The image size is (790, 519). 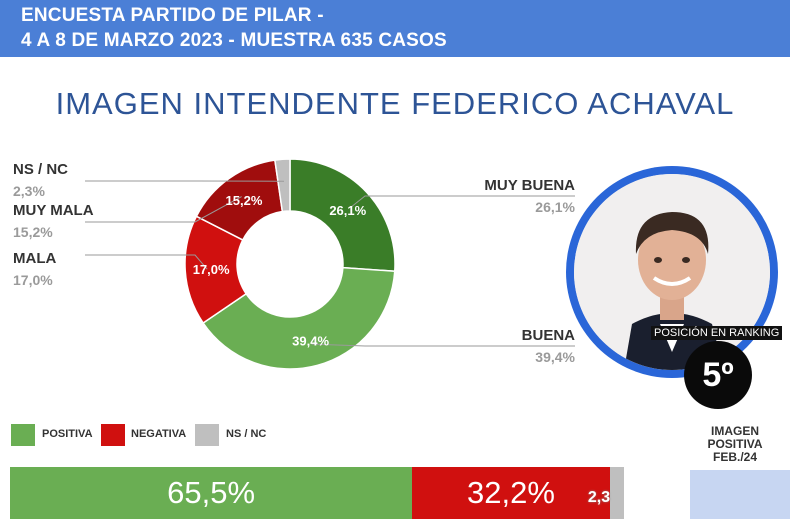 What do you see at coordinates (172, 15) in the screenshot?
I see `header-line-1: ENCUESTA PARTIDO DE PILAR -` at bounding box center [172, 15].